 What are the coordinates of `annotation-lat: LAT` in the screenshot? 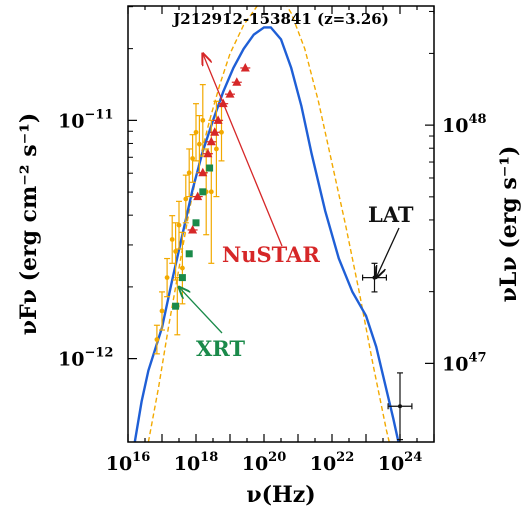 It's located at (391, 240).